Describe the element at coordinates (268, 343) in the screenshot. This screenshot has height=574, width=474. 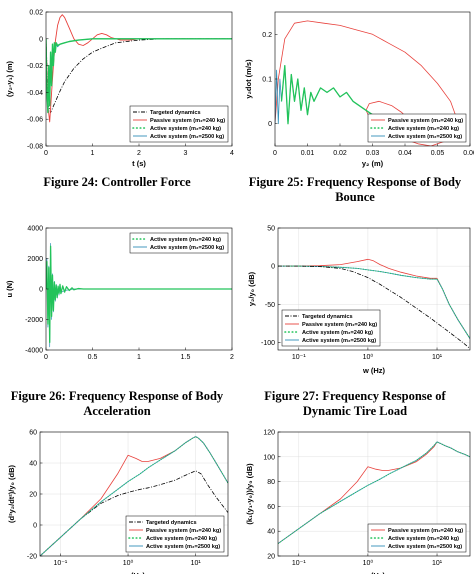
I see `y-tick-label: -100` at that location.